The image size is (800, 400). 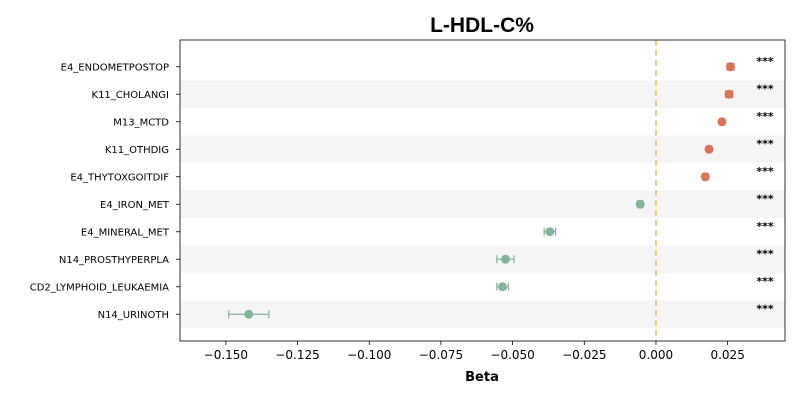 What do you see at coordinates (656, 355) in the screenshot?
I see `x-tick-label: 0.000` at bounding box center [656, 355].